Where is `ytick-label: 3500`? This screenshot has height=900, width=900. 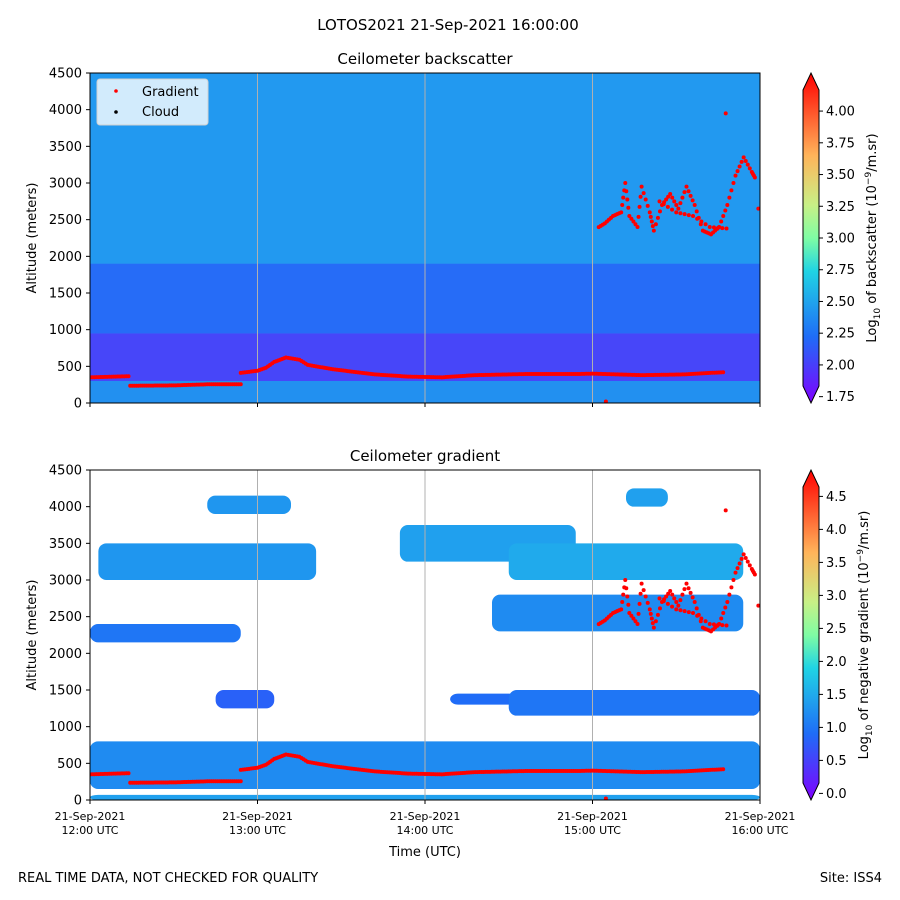
ytick-label: 3500 is located at coordinates (65, 544).